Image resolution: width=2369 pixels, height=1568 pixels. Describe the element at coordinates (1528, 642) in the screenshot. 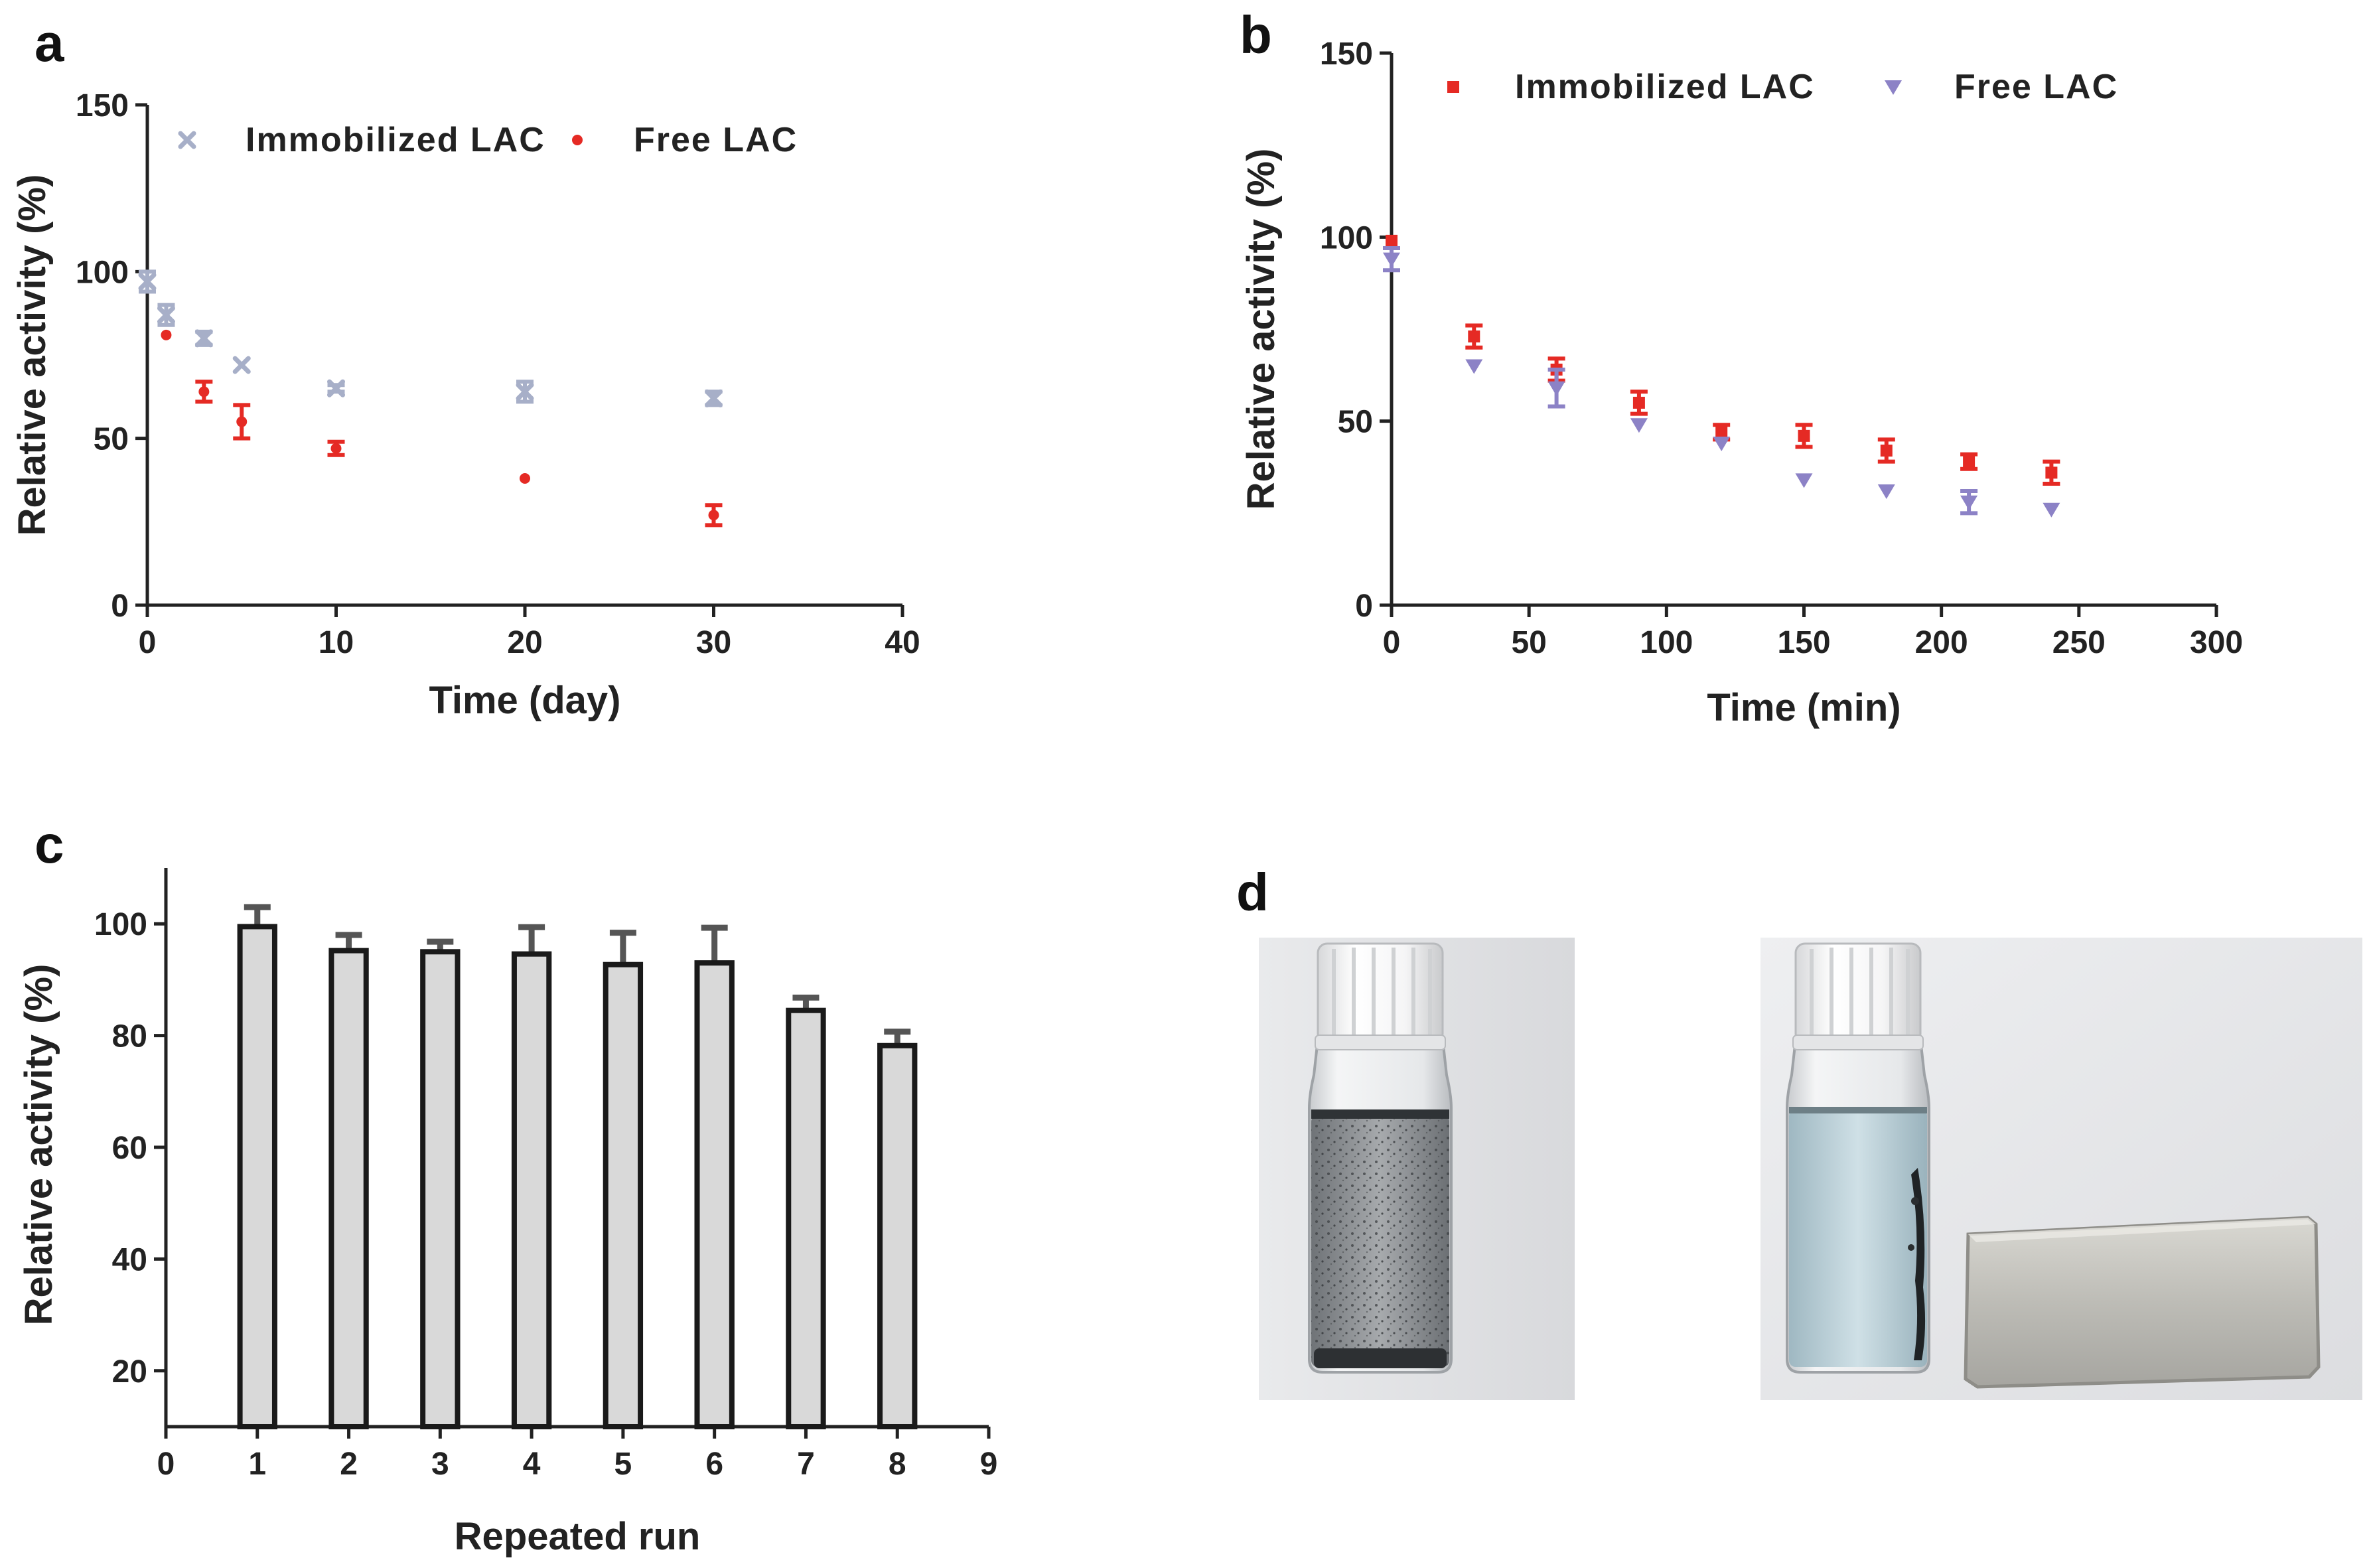

I see `x-tick-label: 50` at that location.